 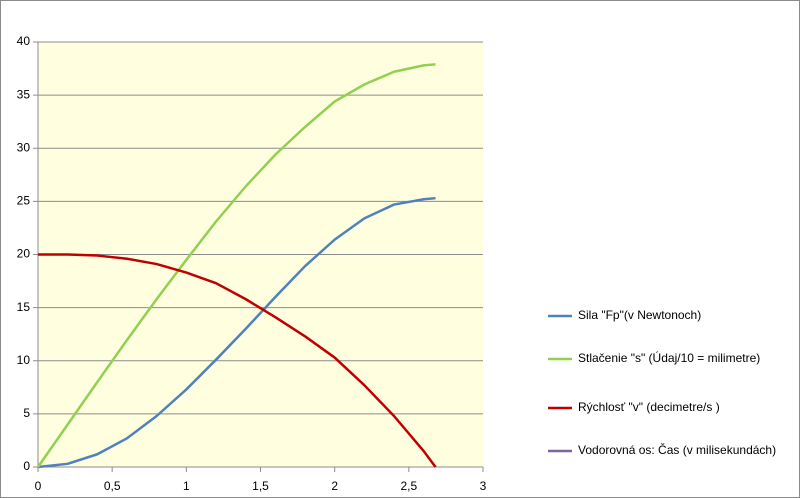 I want to click on y-tick-label: 25, so click(x=24, y=201).